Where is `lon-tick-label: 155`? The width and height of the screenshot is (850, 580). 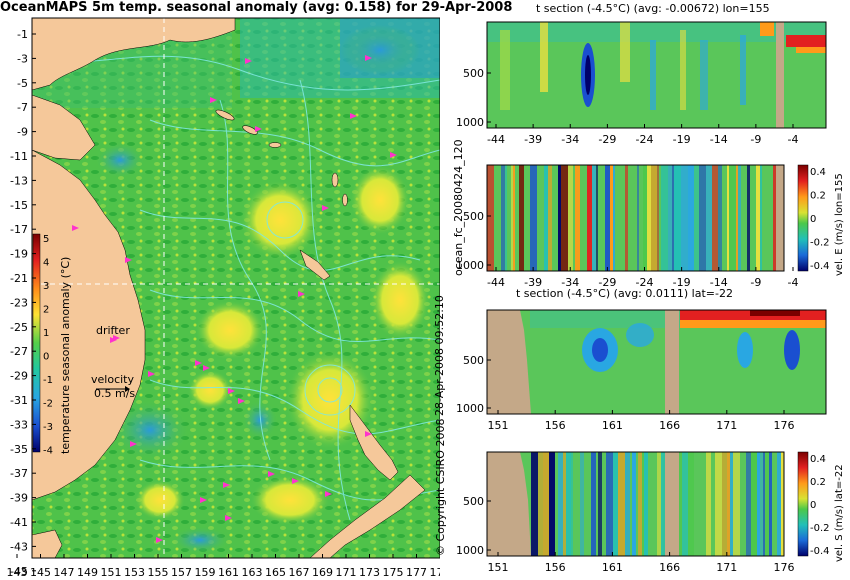 lon-tick-label: 155 is located at coordinates (158, 572).